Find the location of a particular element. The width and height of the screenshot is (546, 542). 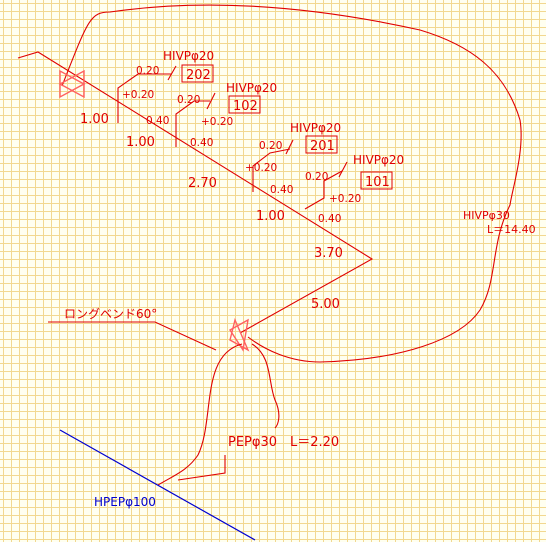

branch-drop-202: 0.40 is located at coordinates (157, 121).